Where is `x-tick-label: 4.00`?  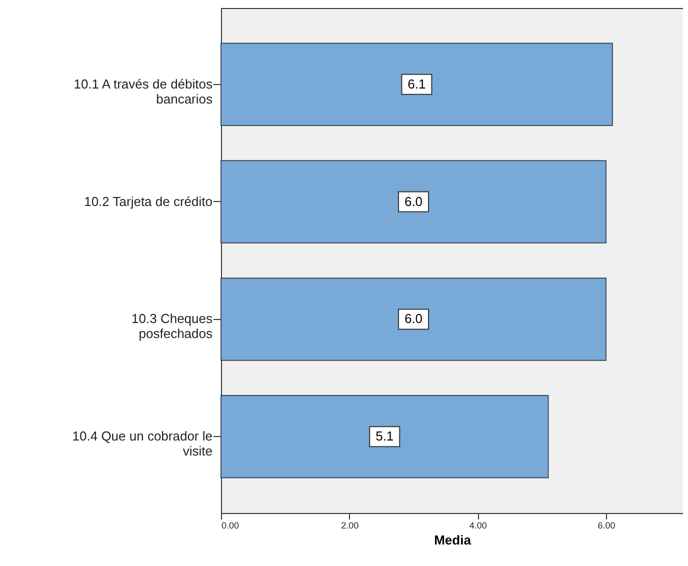 x-tick-label: 4.00 is located at coordinates (478, 525).